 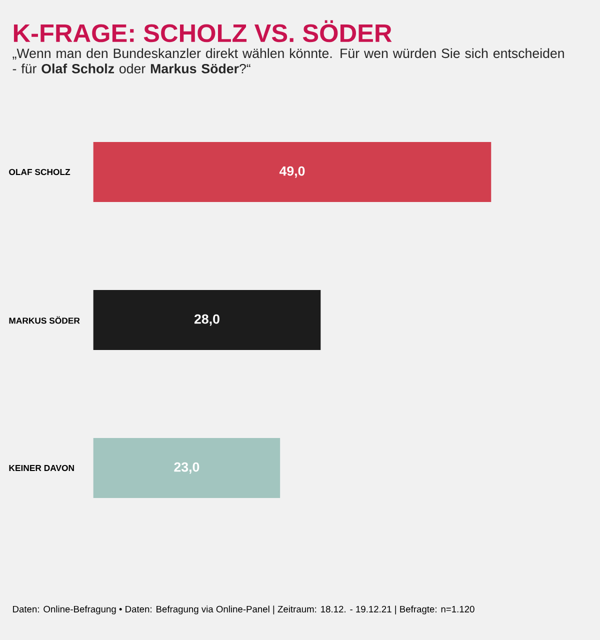 What do you see at coordinates (203, 31) in the screenshot?
I see `chart-title: K-FRAGE: SCHOLZ VS. SÖDER` at bounding box center [203, 31].